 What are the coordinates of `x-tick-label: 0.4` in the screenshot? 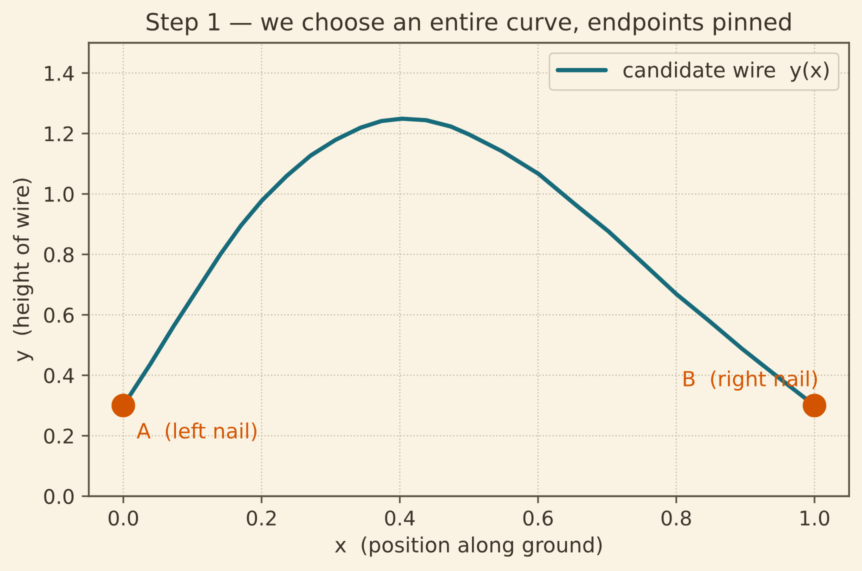 It's located at (400, 518).